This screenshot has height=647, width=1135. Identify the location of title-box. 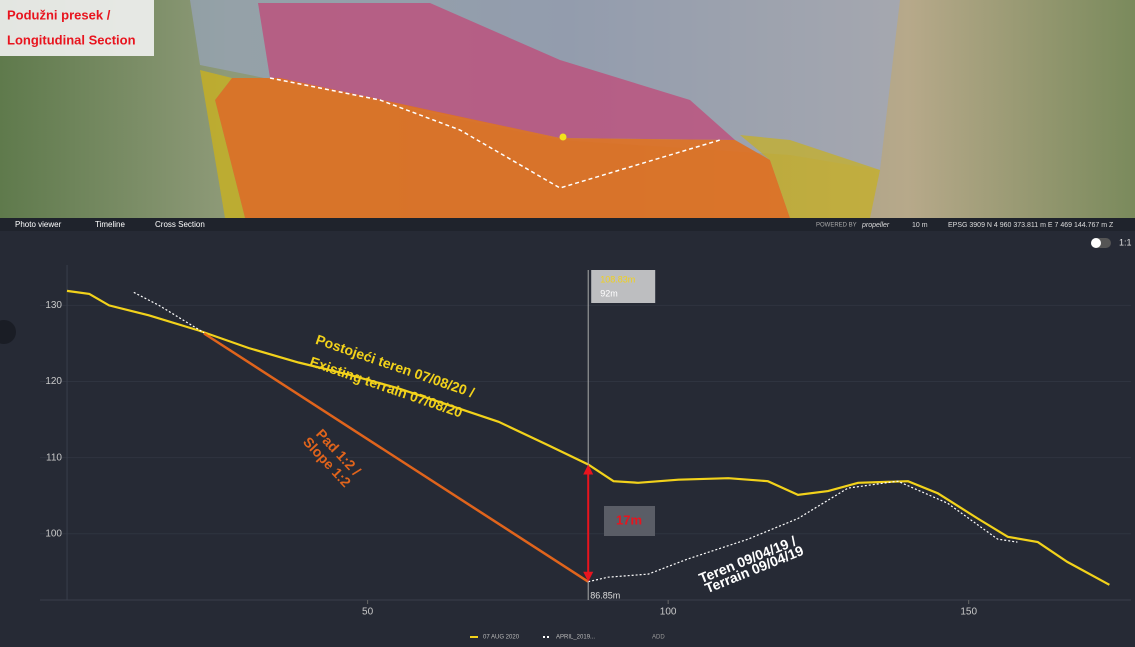
(77, 28).